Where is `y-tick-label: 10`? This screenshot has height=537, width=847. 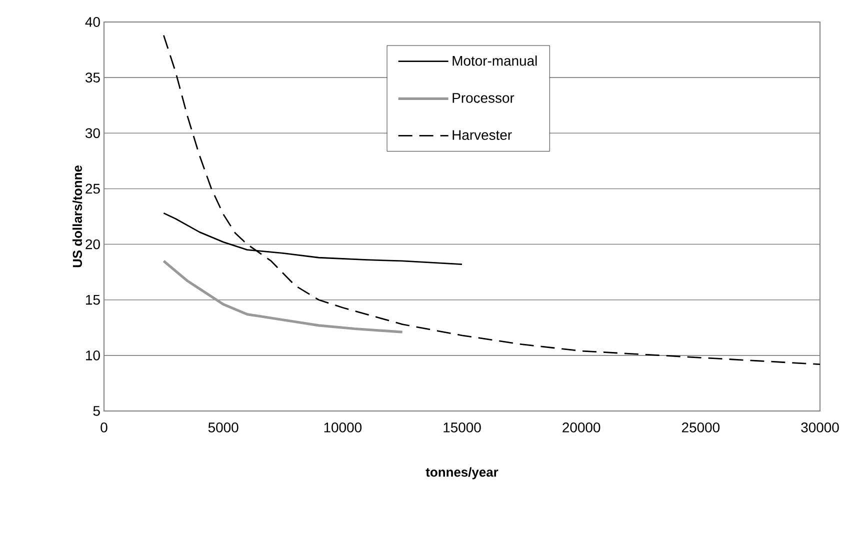
y-tick-label: 10 is located at coordinates (93, 355).